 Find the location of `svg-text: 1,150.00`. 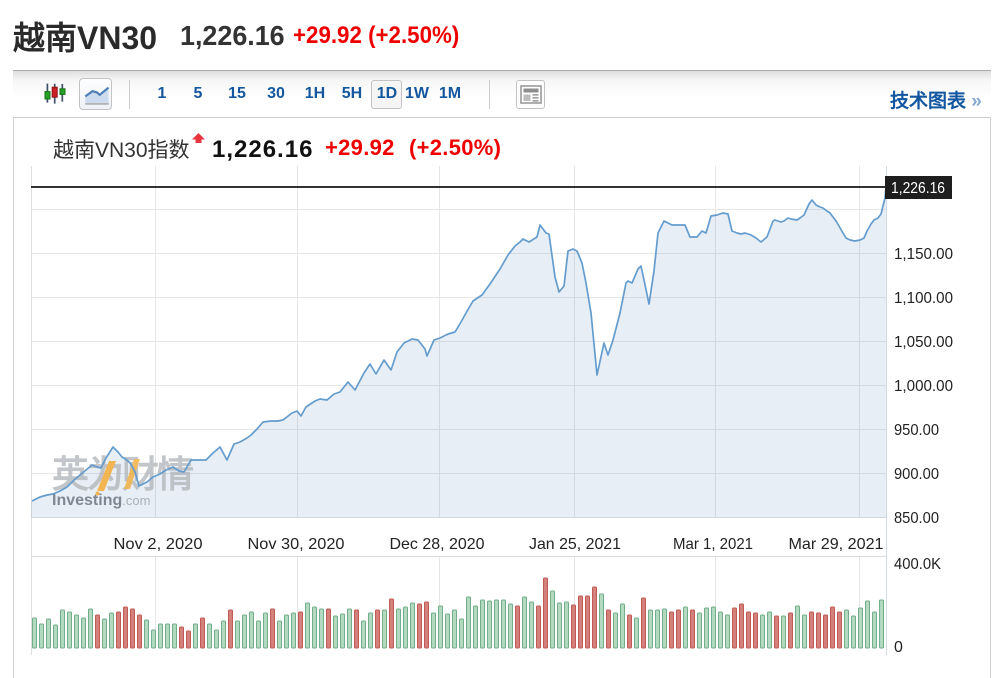

svg-text: 1,150.00 is located at coordinates (923, 254).